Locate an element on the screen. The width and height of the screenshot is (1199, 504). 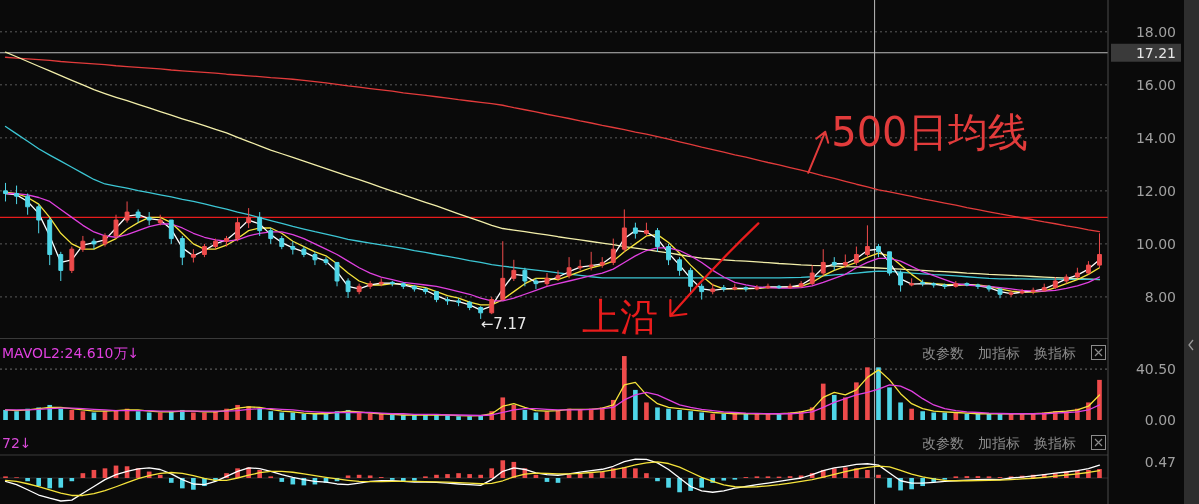
annotation: ←7.17 is located at coordinates (503, 323).